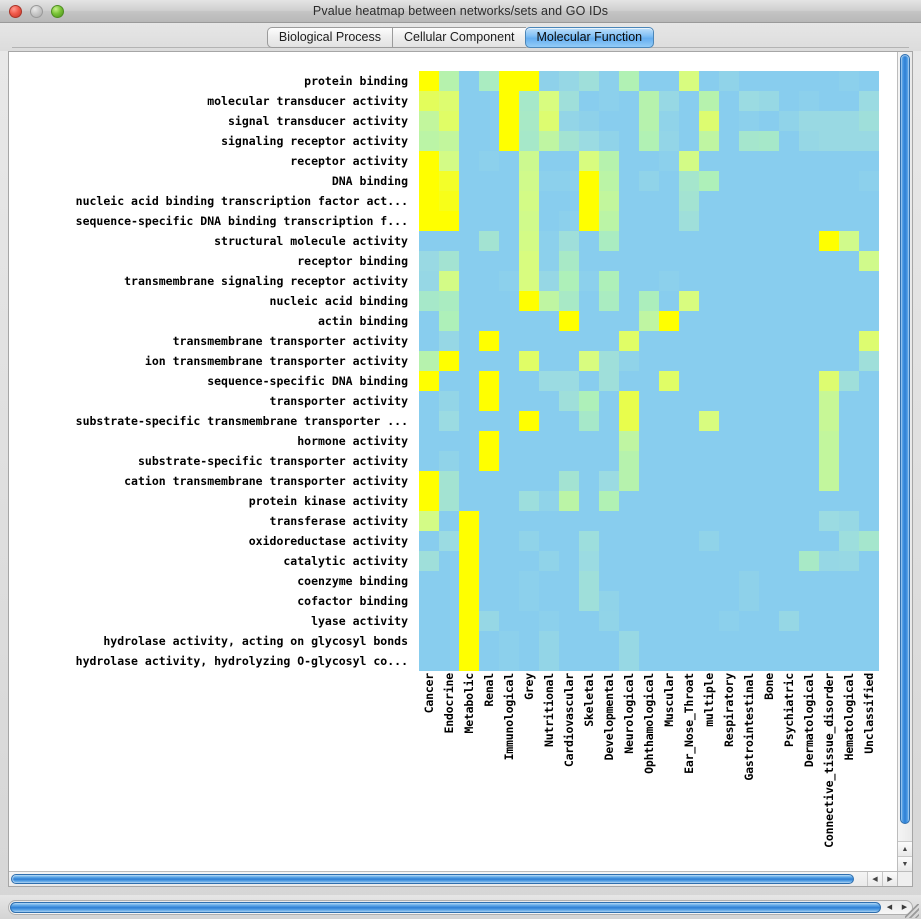 This screenshot has height=919, width=921. What do you see at coordinates (432, 879) in the screenshot?
I see `horizontal-scroll-thumb` at bounding box center [432, 879].